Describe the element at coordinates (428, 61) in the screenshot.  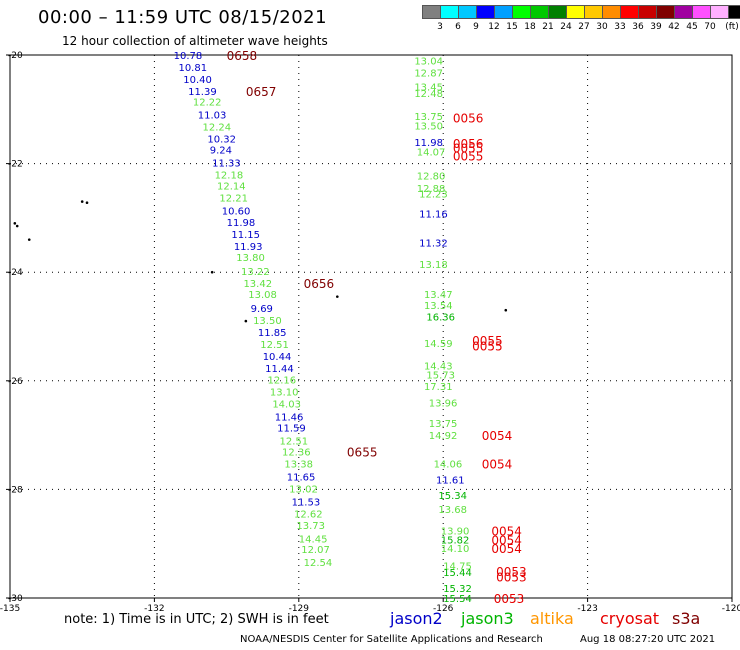
I see `east-track-swh-reading: 13.04` at that location.